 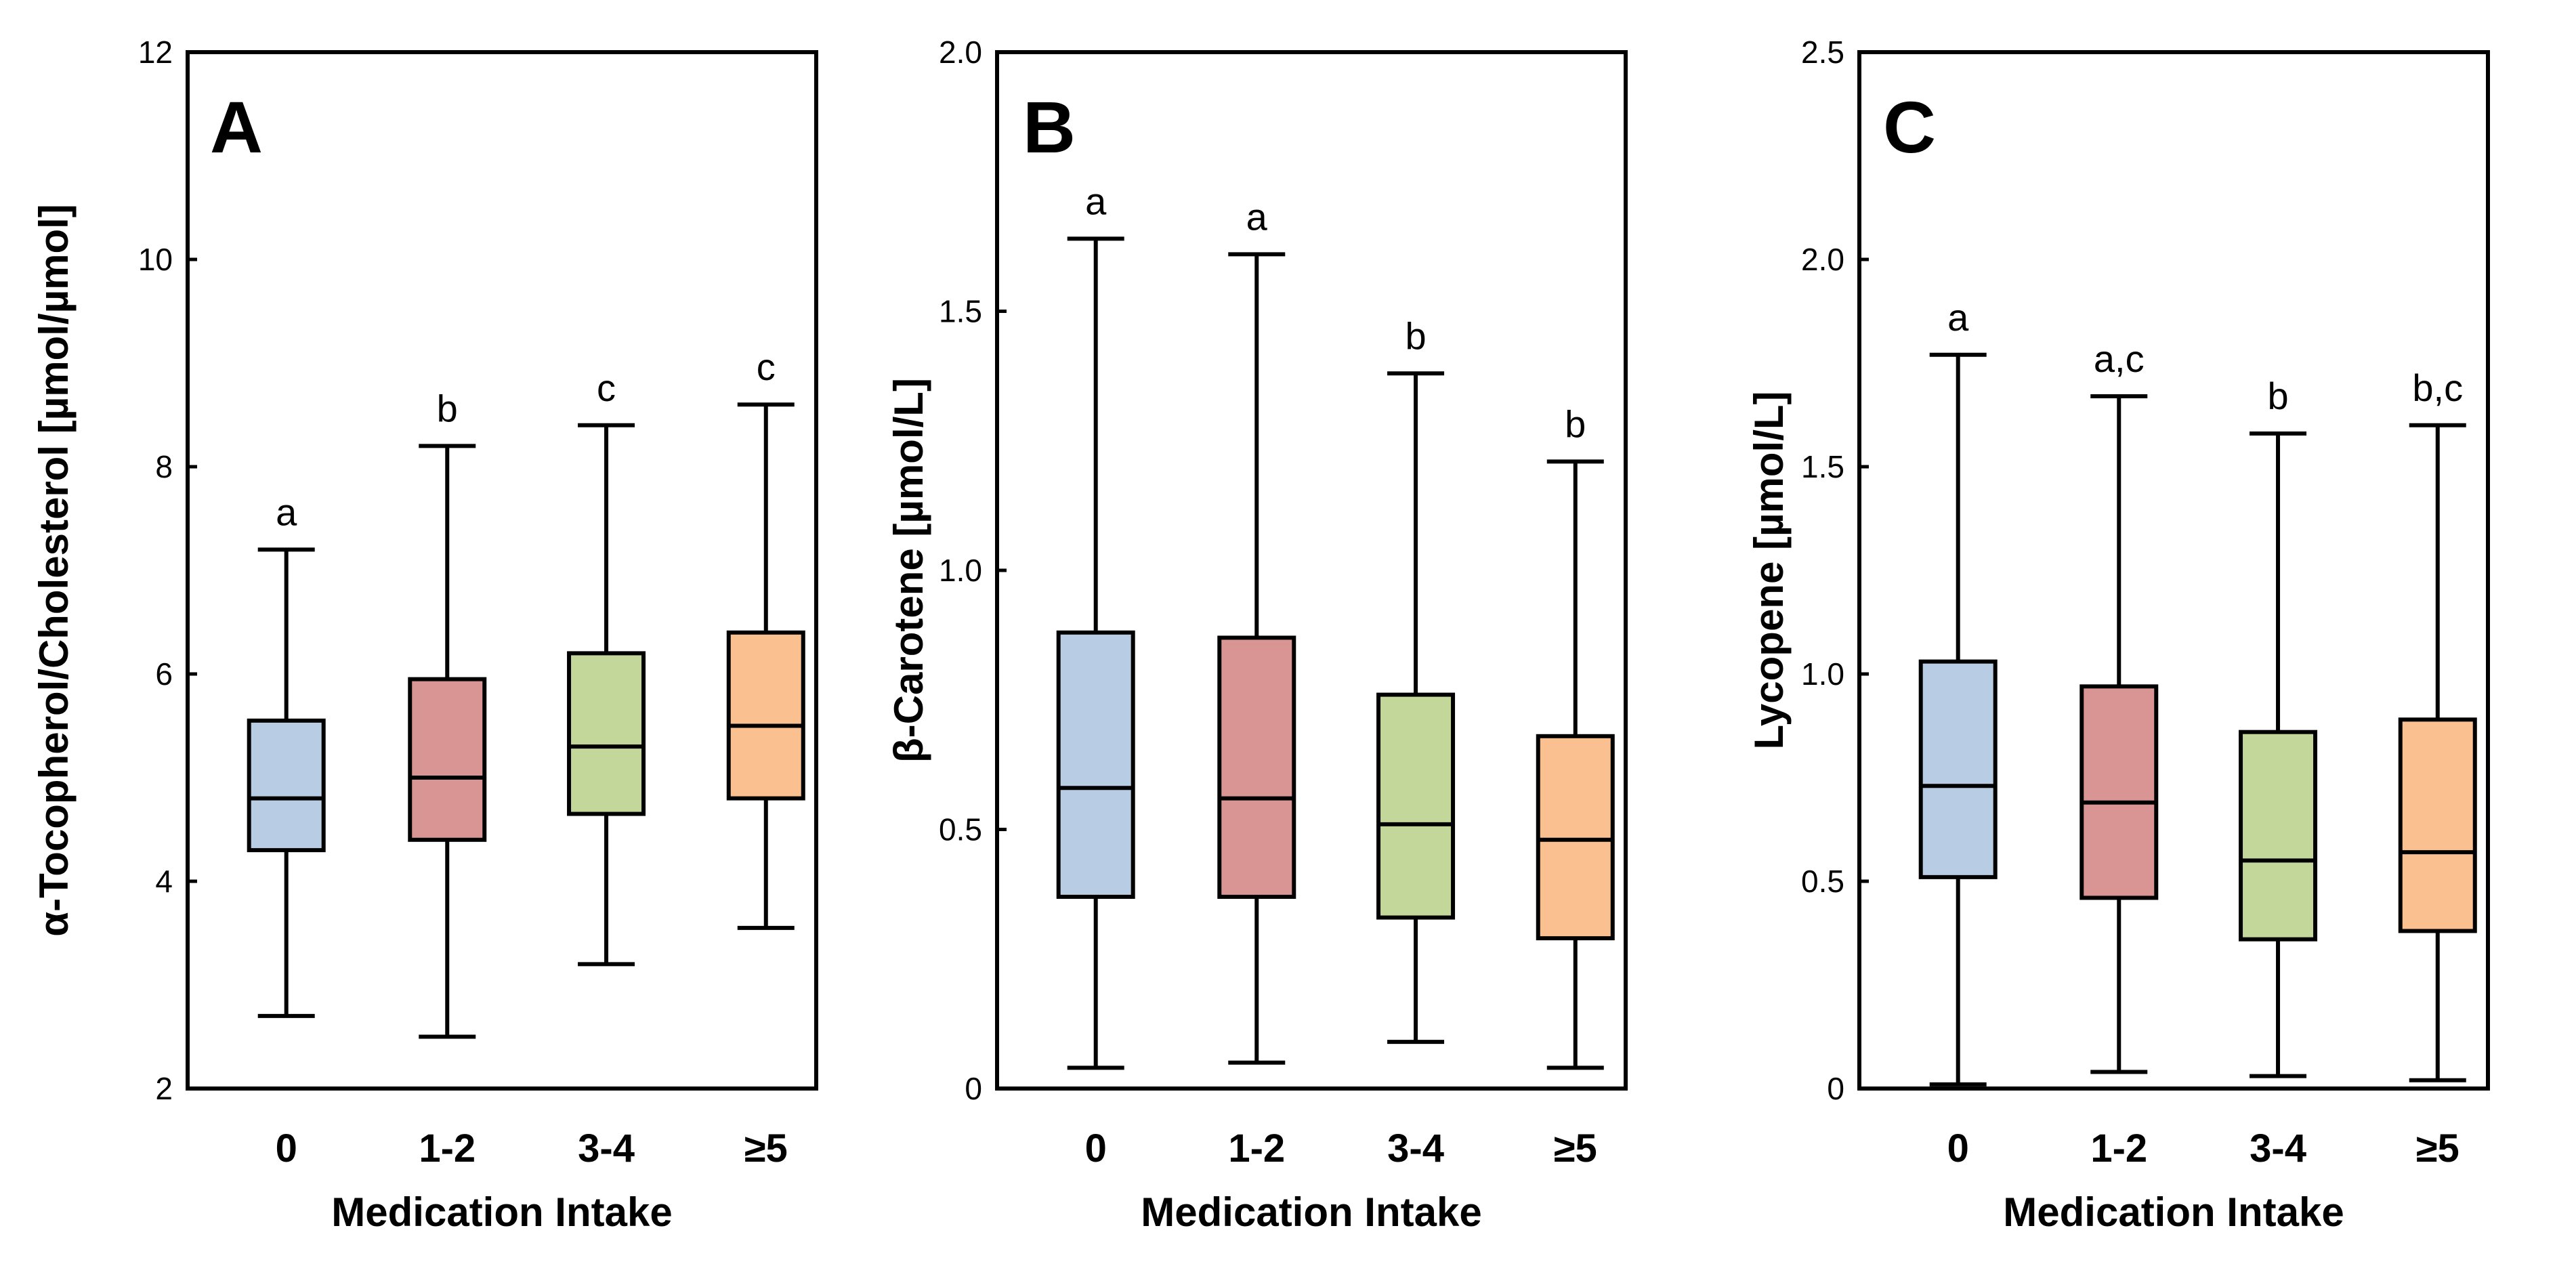 What do you see at coordinates (2197, 691) in the screenshot?
I see `box-series: a a,c b b,c` at bounding box center [2197, 691].